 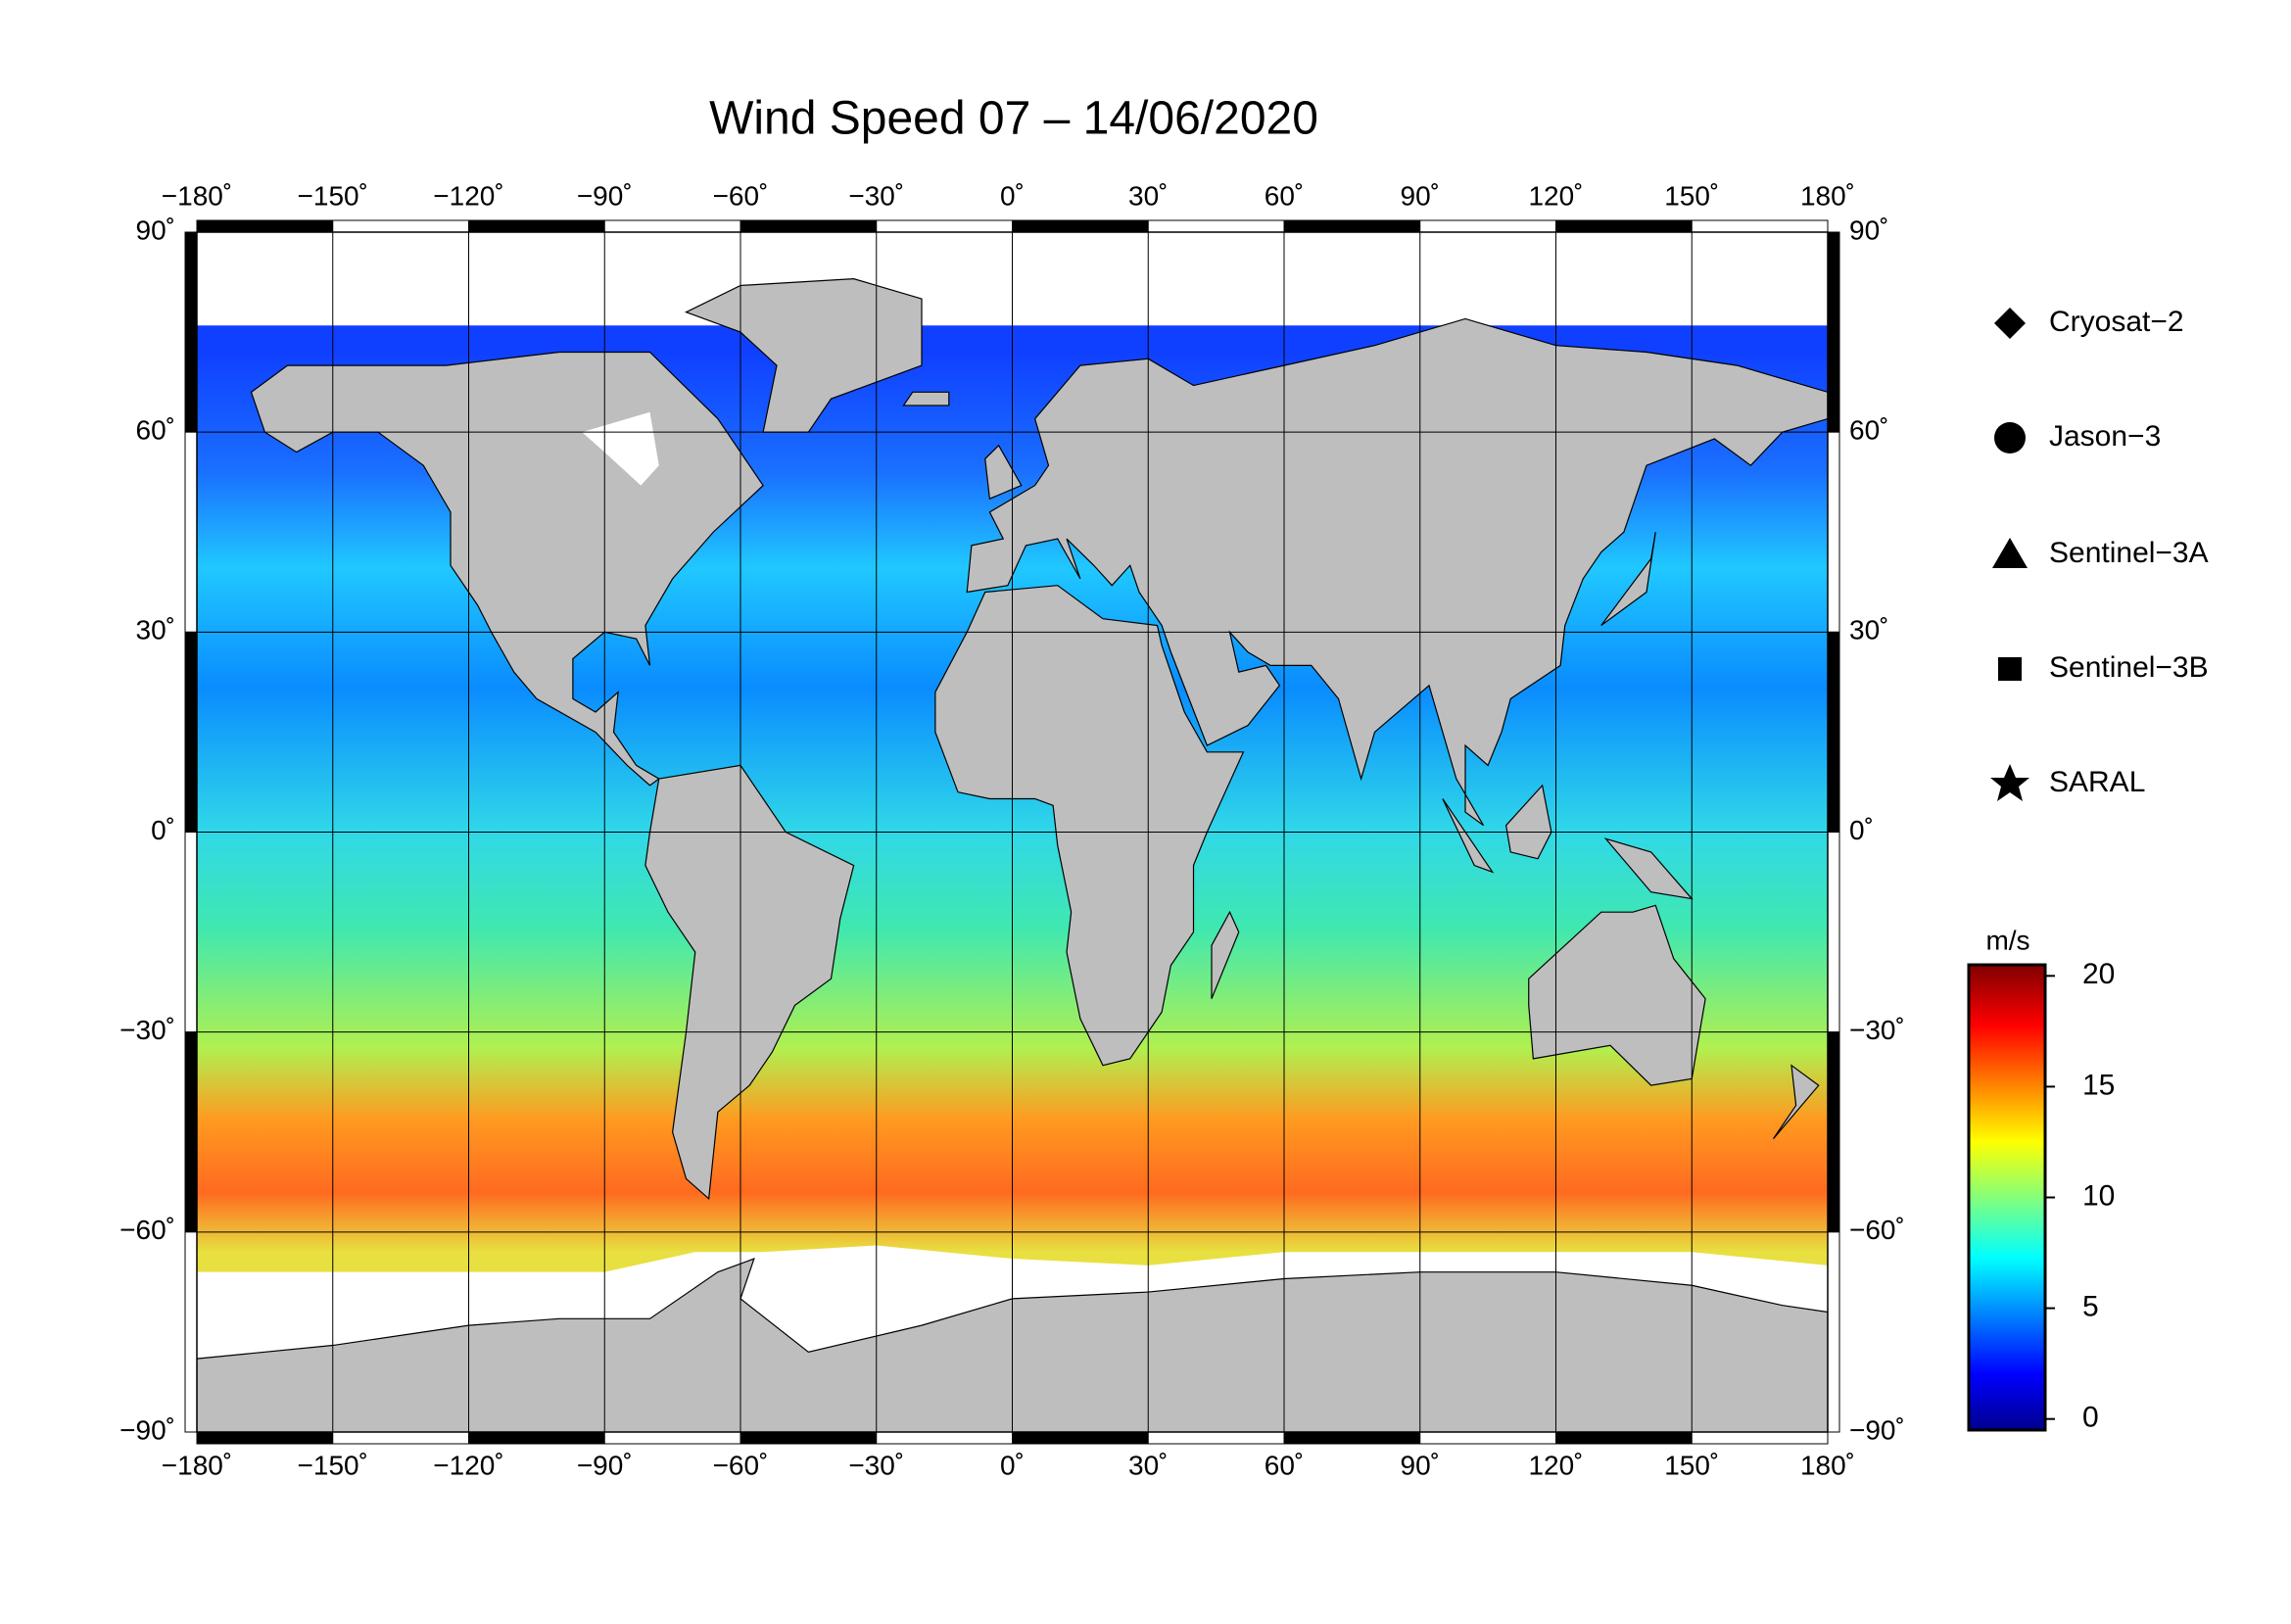 What do you see at coordinates (2090, 1418) in the screenshot?
I see `colorbar-tick-label: 0` at bounding box center [2090, 1418].